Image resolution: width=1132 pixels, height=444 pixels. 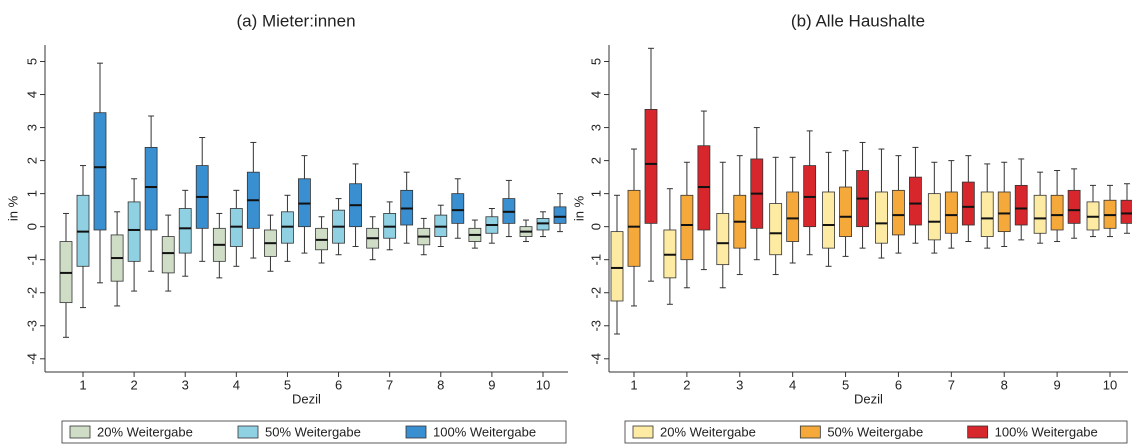 What do you see at coordinates (295, 20) in the screenshot?
I see `panel-title: (a) Mieter:innen` at bounding box center [295, 20].